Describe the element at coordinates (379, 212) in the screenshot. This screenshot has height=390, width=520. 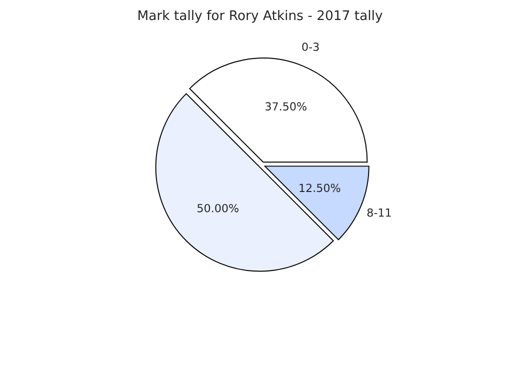
I see `slice-label: 8-11` at that location.